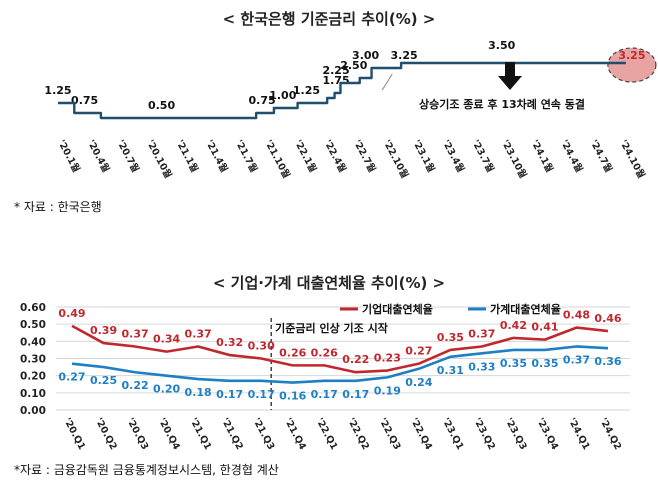  What do you see at coordinates (387, 390) in the screenshot?
I see `household-data-label: 0.19` at bounding box center [387, 390].